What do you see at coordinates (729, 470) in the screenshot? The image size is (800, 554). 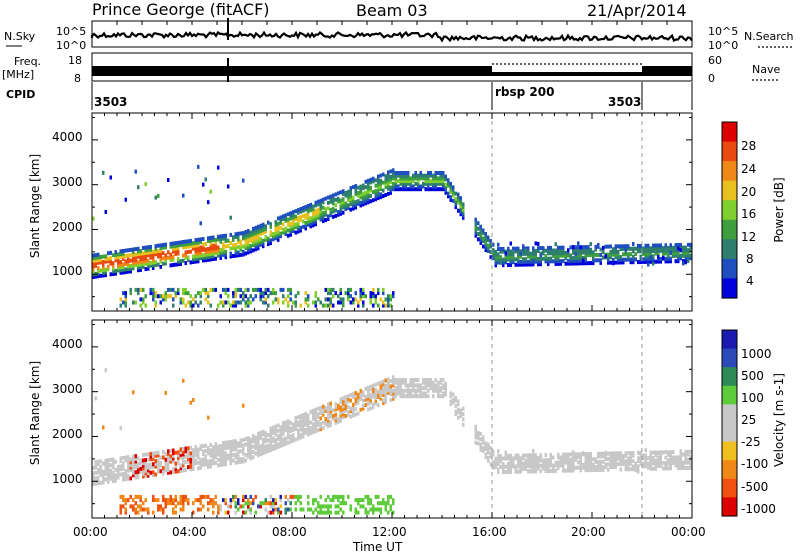 I see `velocity-colorbar-swatch` at bounding box center [729, 470].